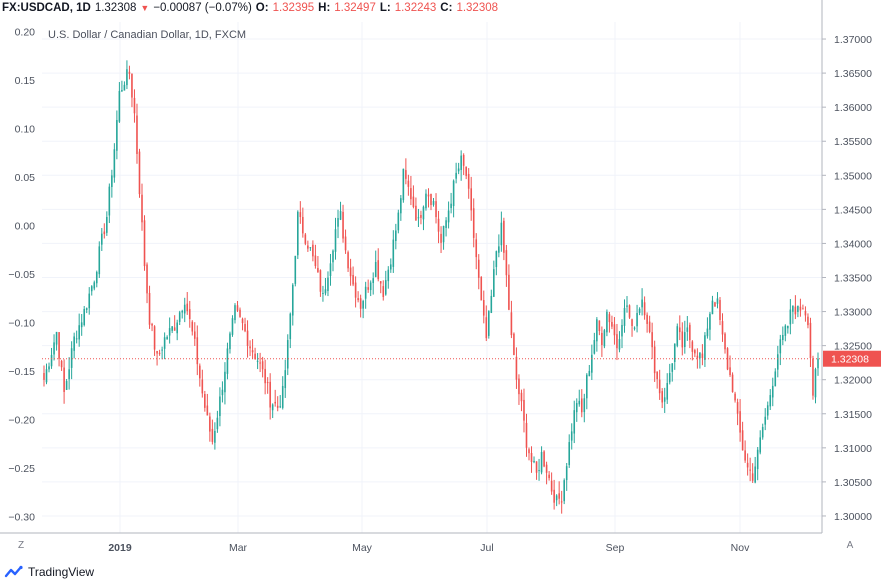 The image size is (882, 582). Describe the element at coordinates (21, 518) in the screenshot. I see `left-tick-label: −0.30` at that location.